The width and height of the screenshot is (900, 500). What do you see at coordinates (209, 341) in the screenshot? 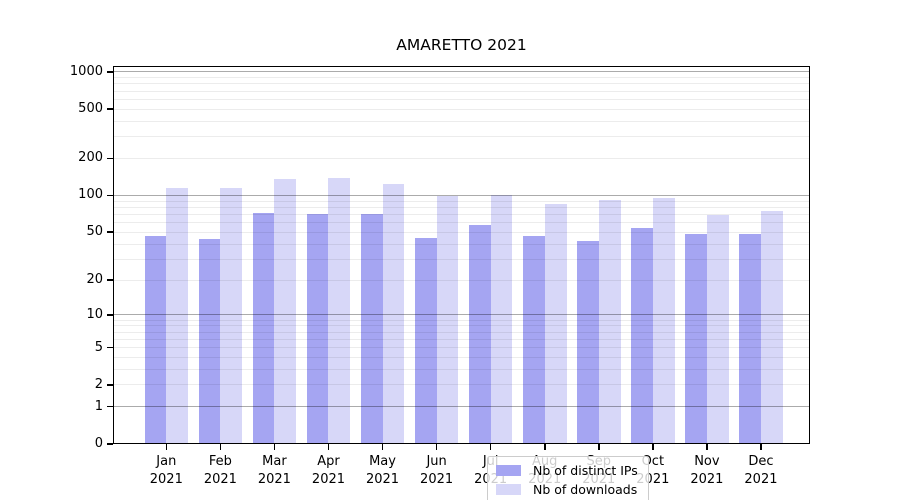
I see `bar-distinct-ips-feb` at bounding box center [209, 341].